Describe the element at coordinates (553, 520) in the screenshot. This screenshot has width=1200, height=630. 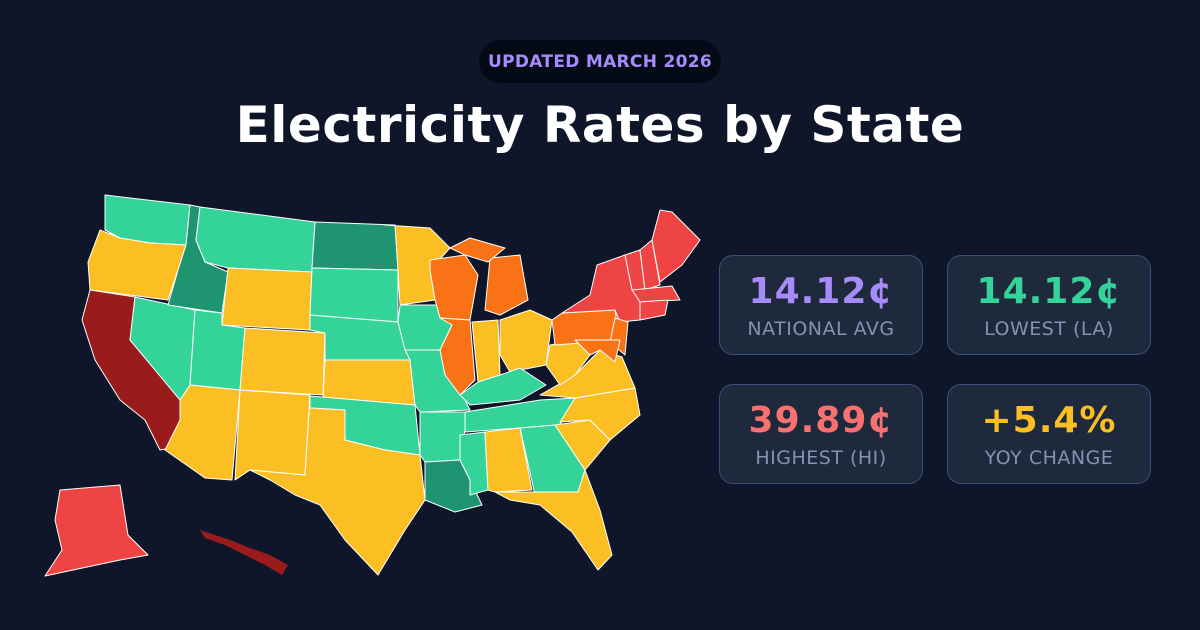
I see `state-fl` at that location.